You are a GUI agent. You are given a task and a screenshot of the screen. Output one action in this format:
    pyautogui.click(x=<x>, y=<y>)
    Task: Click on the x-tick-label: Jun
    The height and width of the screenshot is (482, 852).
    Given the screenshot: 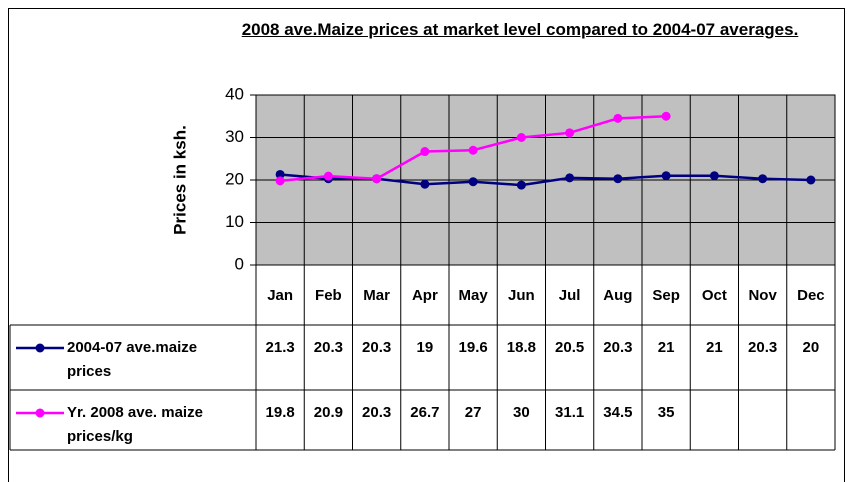 What is the action you would take?
    pyautogui.click(x=521, y=295)
    